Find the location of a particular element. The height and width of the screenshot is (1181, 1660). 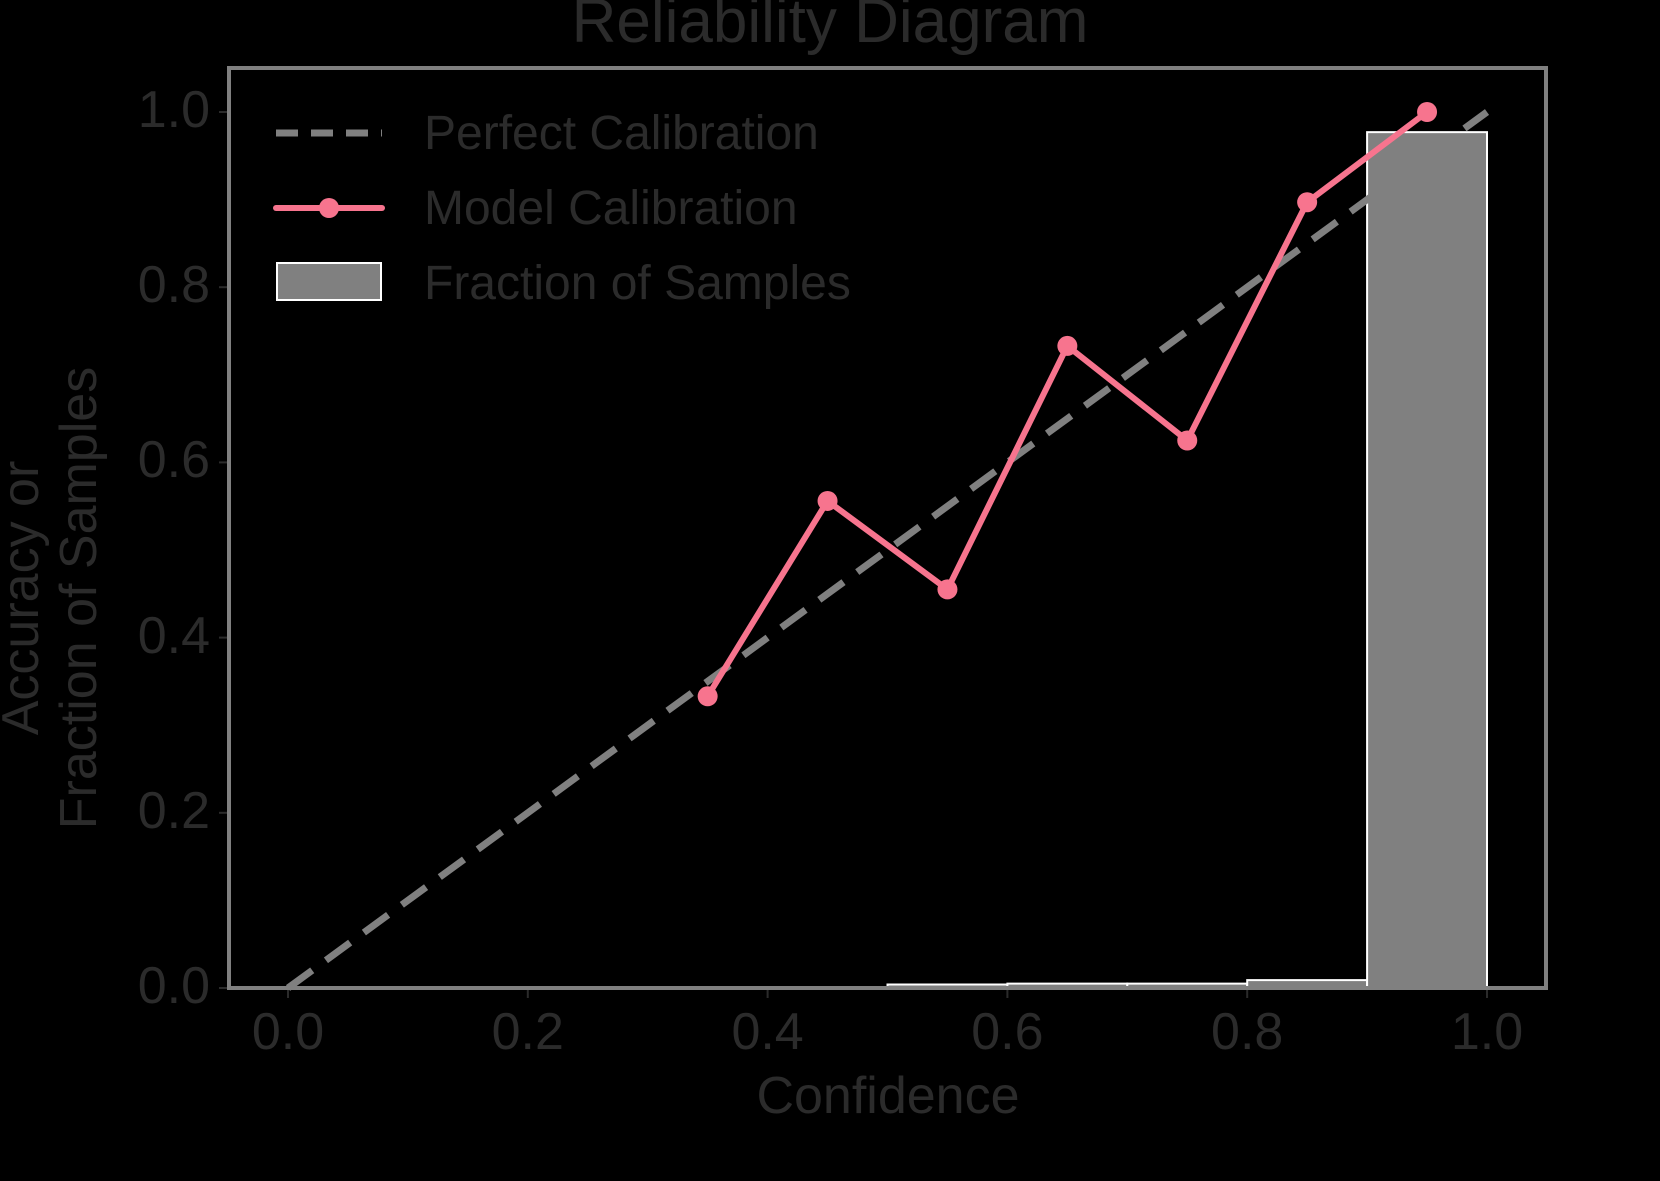

x-tick-label: 0.0 is located at coordinates (288, 1032).